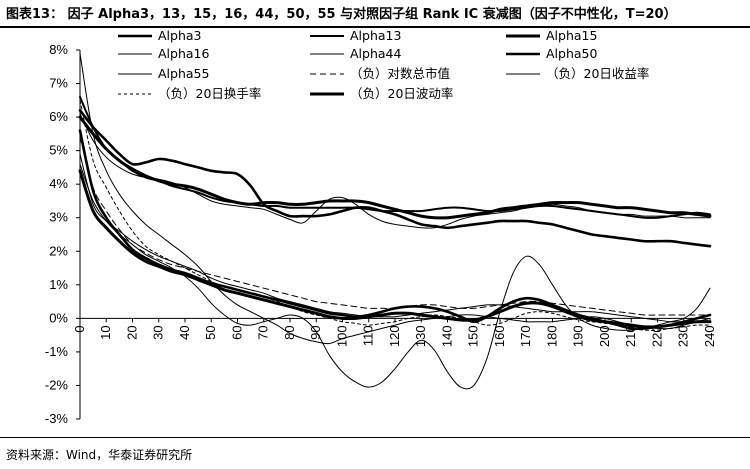 This screenshot has width=750, height=469. I want to click on y-tick-label: 0%, so click(58, 317).